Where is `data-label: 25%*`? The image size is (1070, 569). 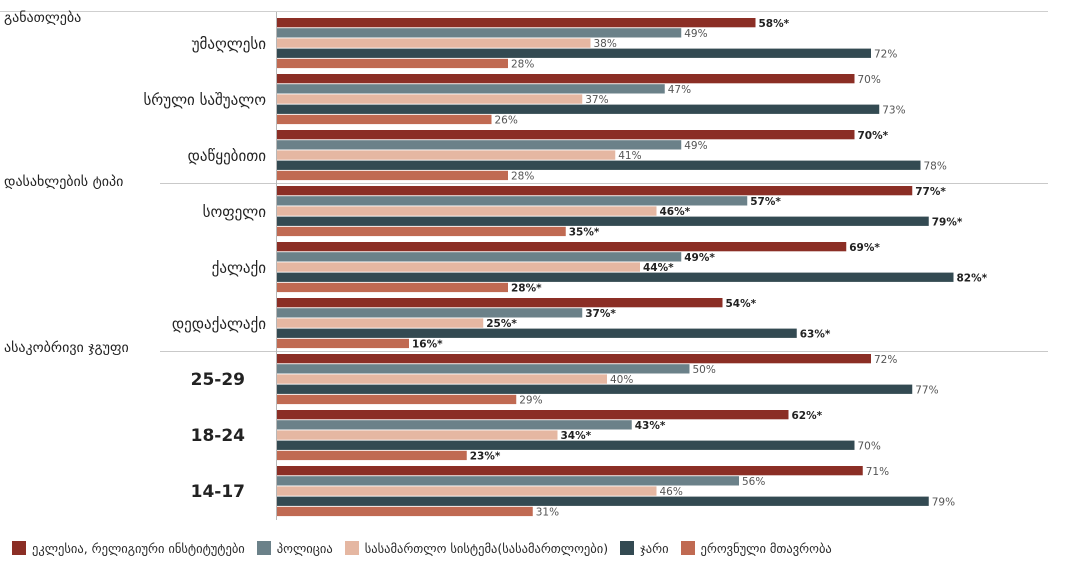
data-label: 25%* is located at coordinates (501, 324).